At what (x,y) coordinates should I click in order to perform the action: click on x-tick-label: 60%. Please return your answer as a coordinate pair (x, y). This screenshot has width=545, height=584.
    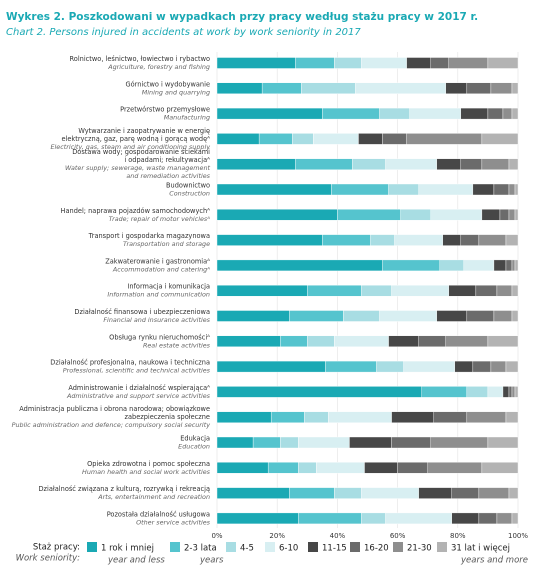
    Looking at the image, I should click on (398, 536).